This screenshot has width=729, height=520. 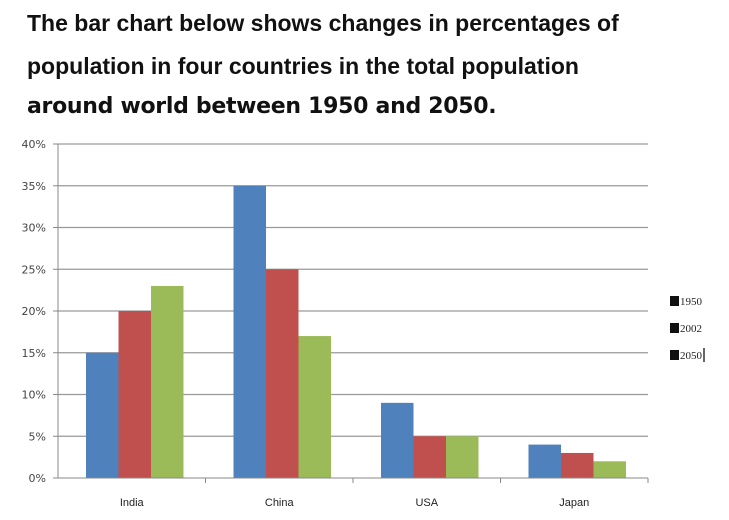 I want to click on y-tick-label: 35%, so click(x=34, y=186).